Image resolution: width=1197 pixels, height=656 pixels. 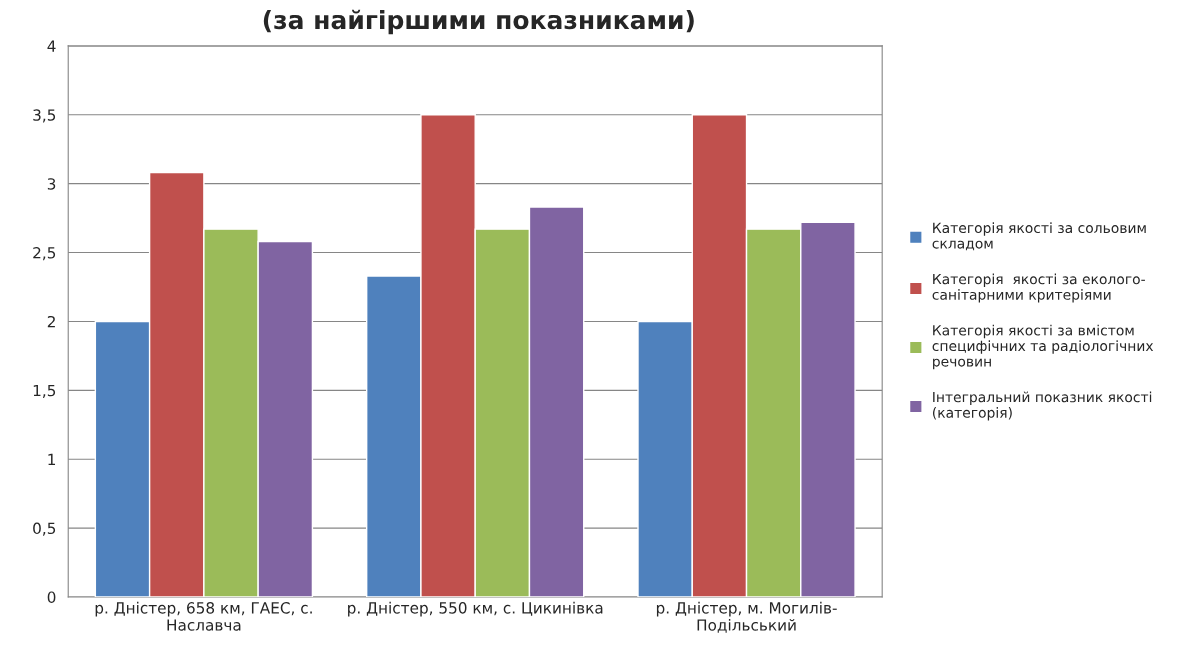 I want to click on x-tick-label: р. Дністер, 658 км, ГАЕС, с. Наславча, so click(x=203, y=616).